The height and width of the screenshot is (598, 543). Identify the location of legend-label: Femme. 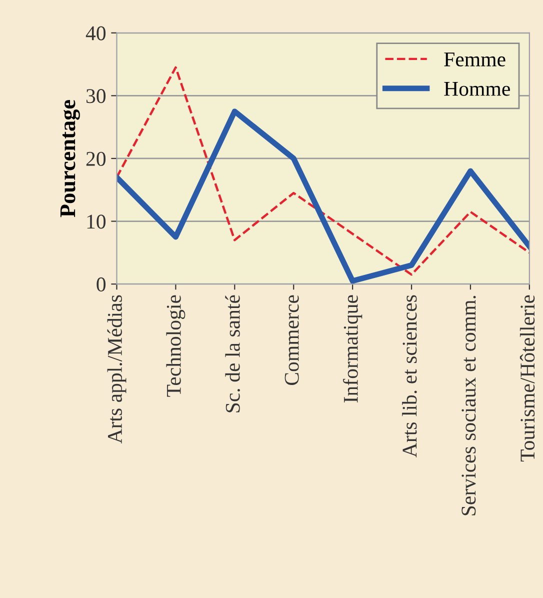
(475, 59).